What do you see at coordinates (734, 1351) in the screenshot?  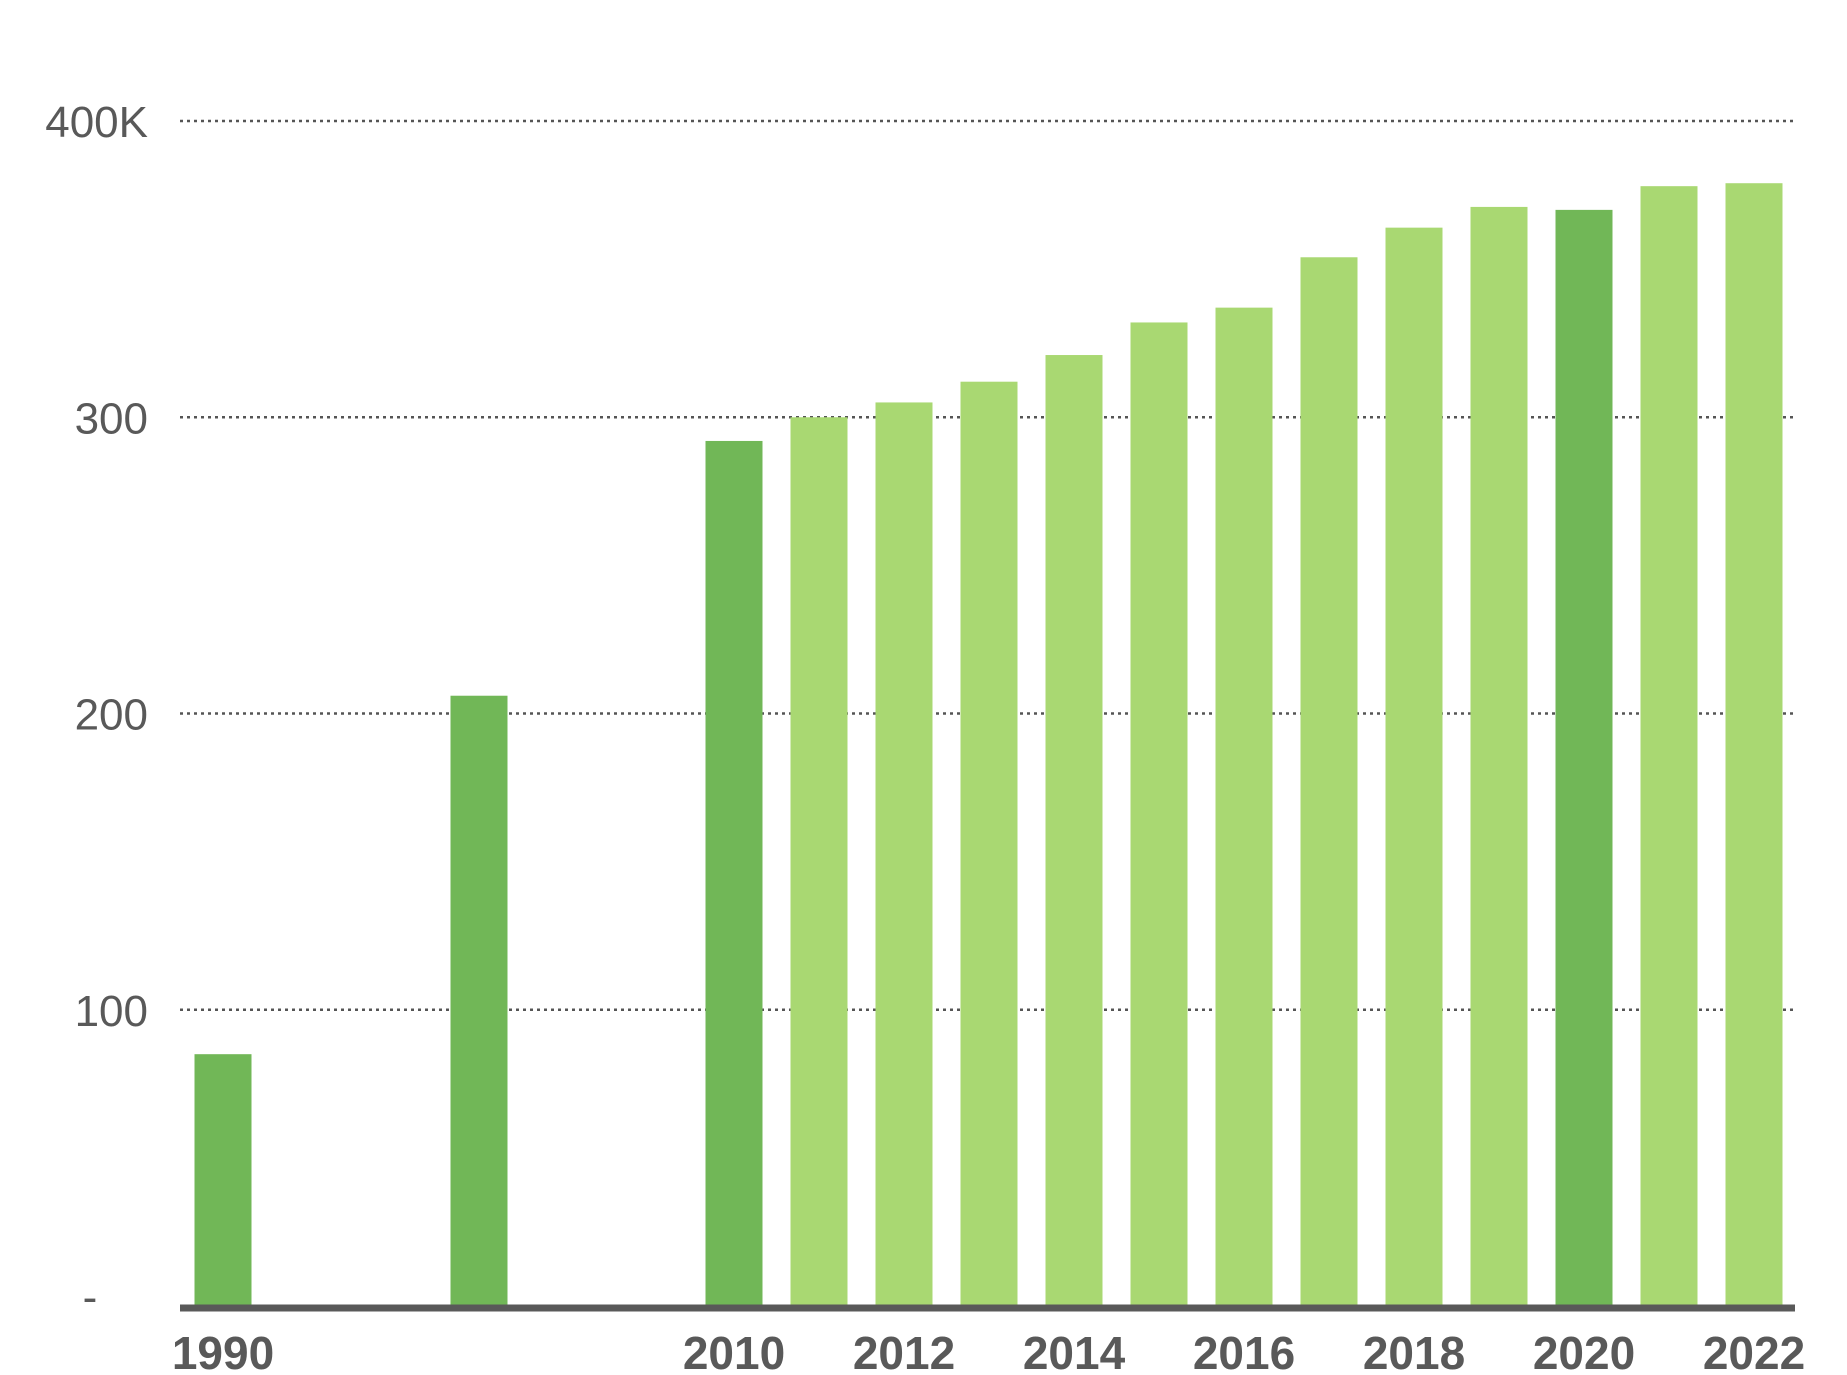 I see `x-tick-label-2010: 2010` at bounding box center [734, 1351].